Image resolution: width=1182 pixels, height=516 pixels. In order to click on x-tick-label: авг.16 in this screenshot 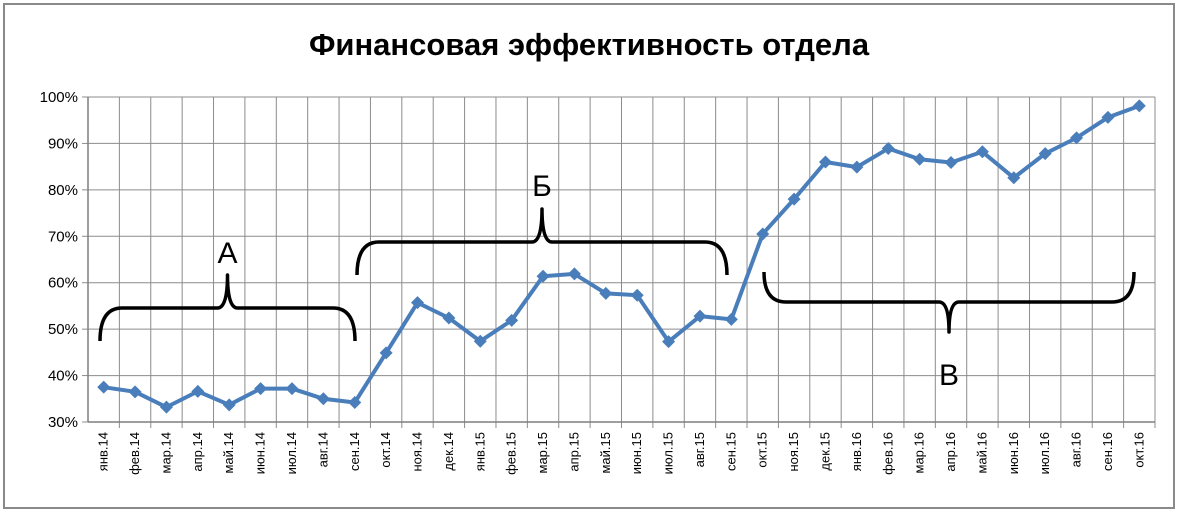, I will do `click(1076, 449)`.